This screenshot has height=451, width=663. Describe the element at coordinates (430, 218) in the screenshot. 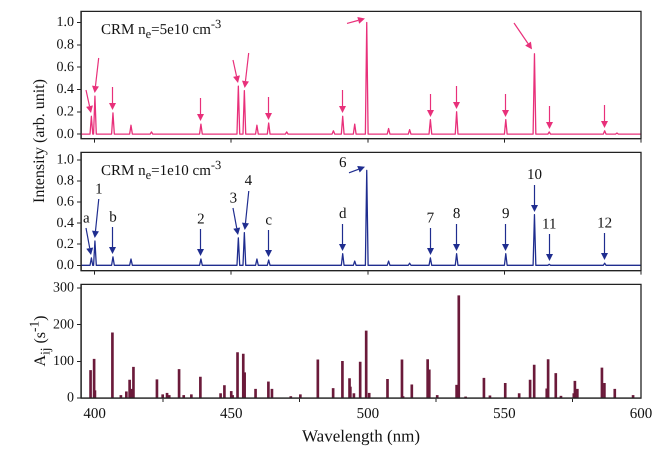

I see `annotation: 7` at that location.